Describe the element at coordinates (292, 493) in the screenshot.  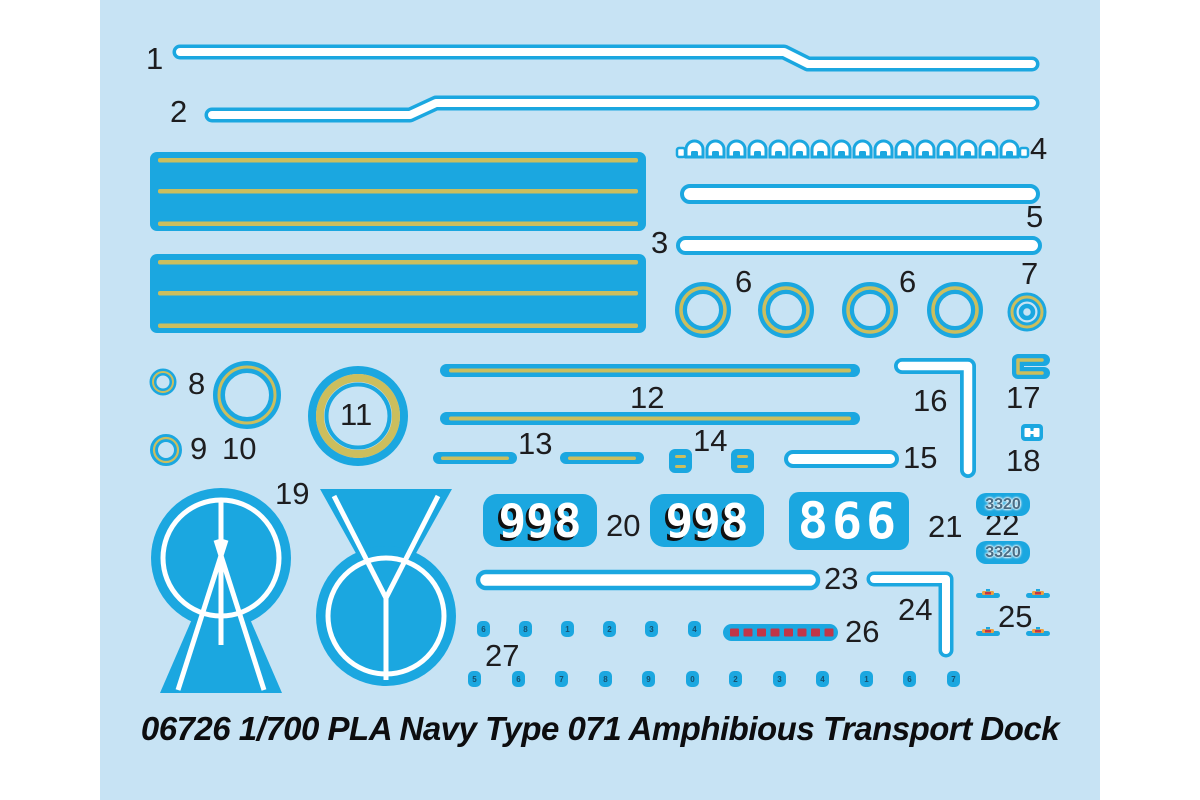
I see `part-label-19: 19` at that location.